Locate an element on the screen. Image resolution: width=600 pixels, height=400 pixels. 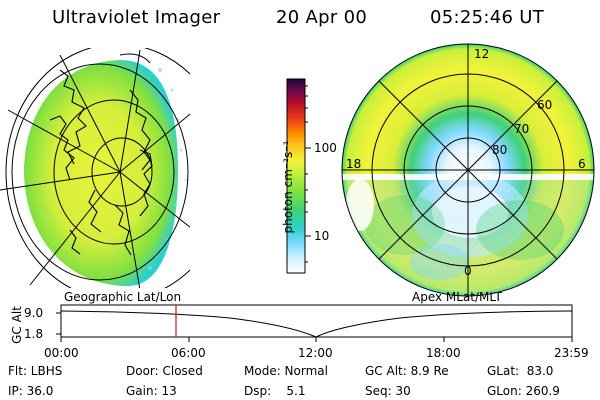
color-bar is located at coordinates (298, 176).